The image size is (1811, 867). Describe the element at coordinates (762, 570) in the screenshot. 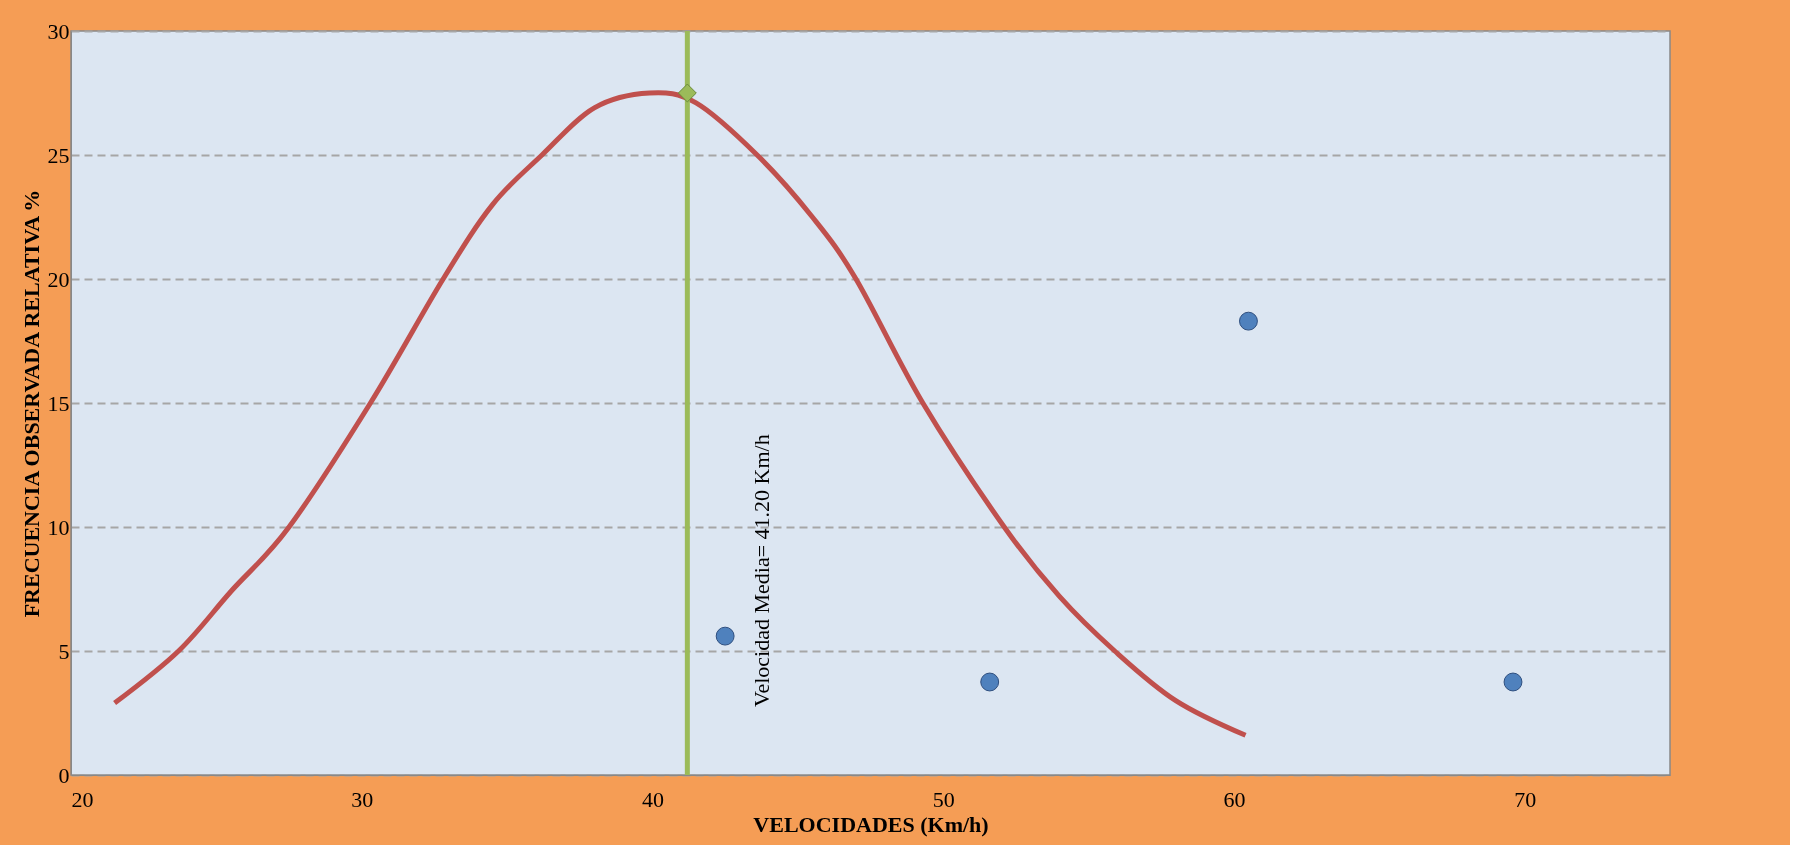

I see `ref-line-label: Velocidad Media= 41.20 Km/h` at that location.